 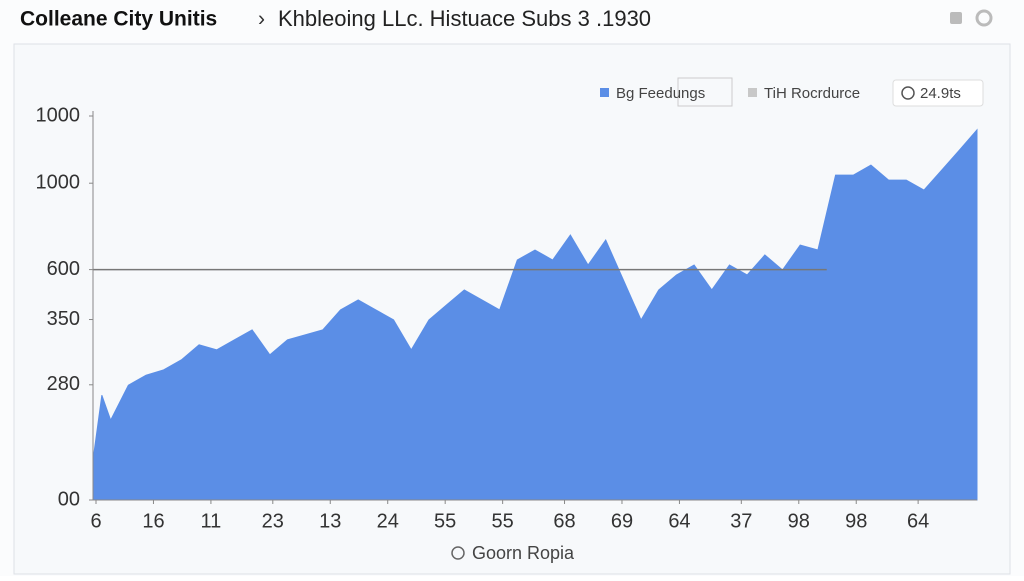 What do you see at coordinates (118, 19) in the screenshot?
I see `breadcrumb: Colleane City Unitis` at bounding box center [118, 19].